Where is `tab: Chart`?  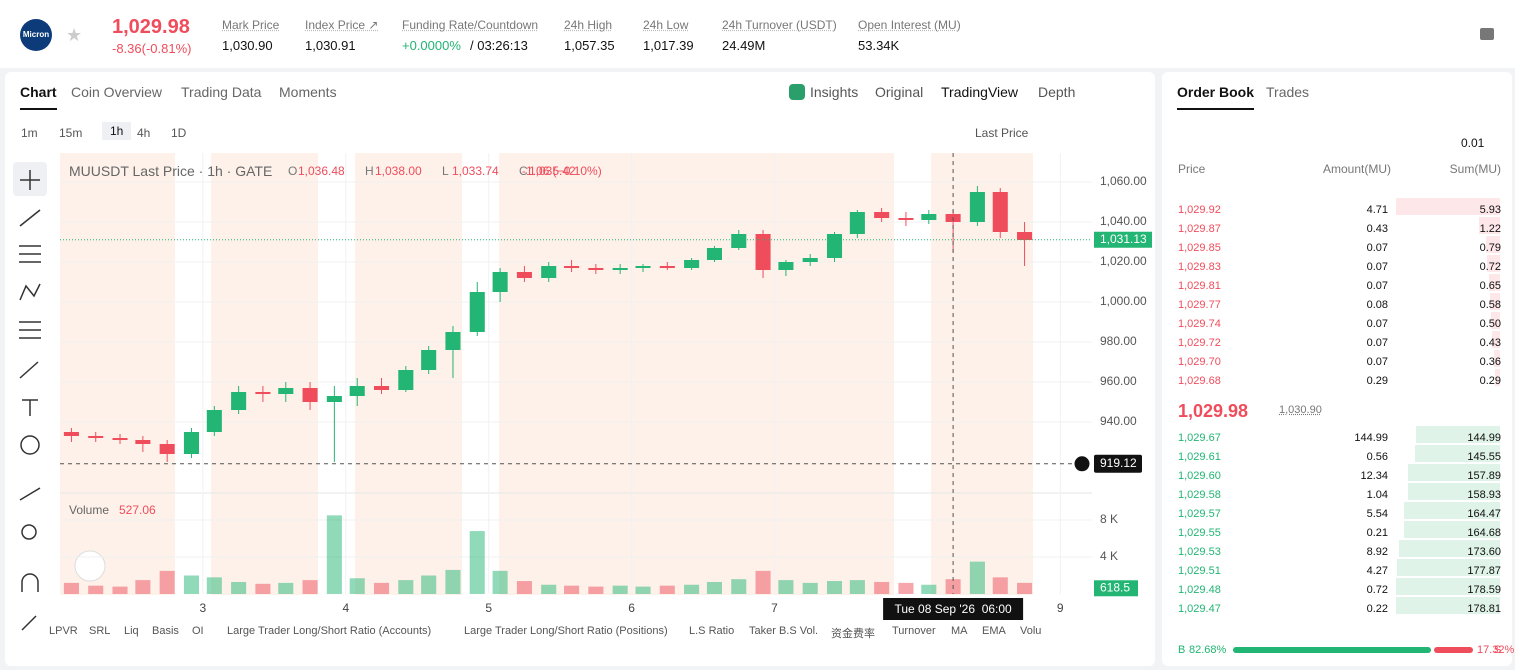 tab: Chart is located at coordinates (38, 97).